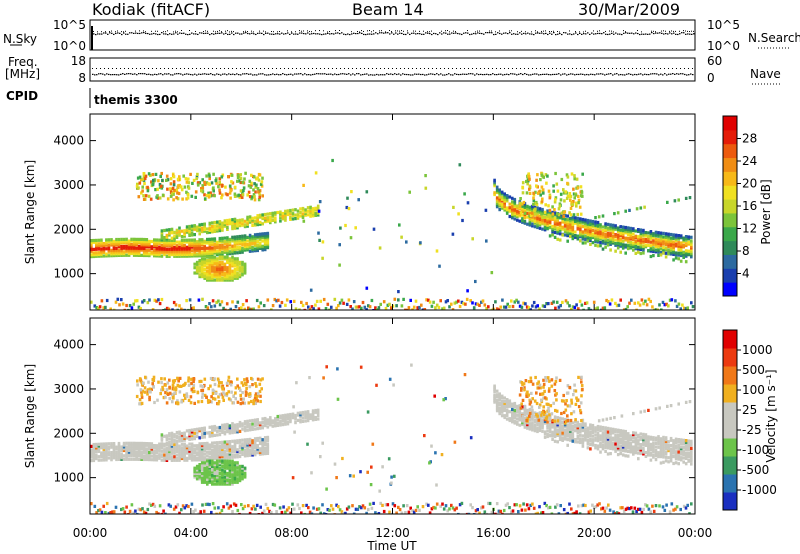 The height and width of the screenshot is (554, 800). I want to click on power-ylabel: Slant Range [km], so click(30, 212).